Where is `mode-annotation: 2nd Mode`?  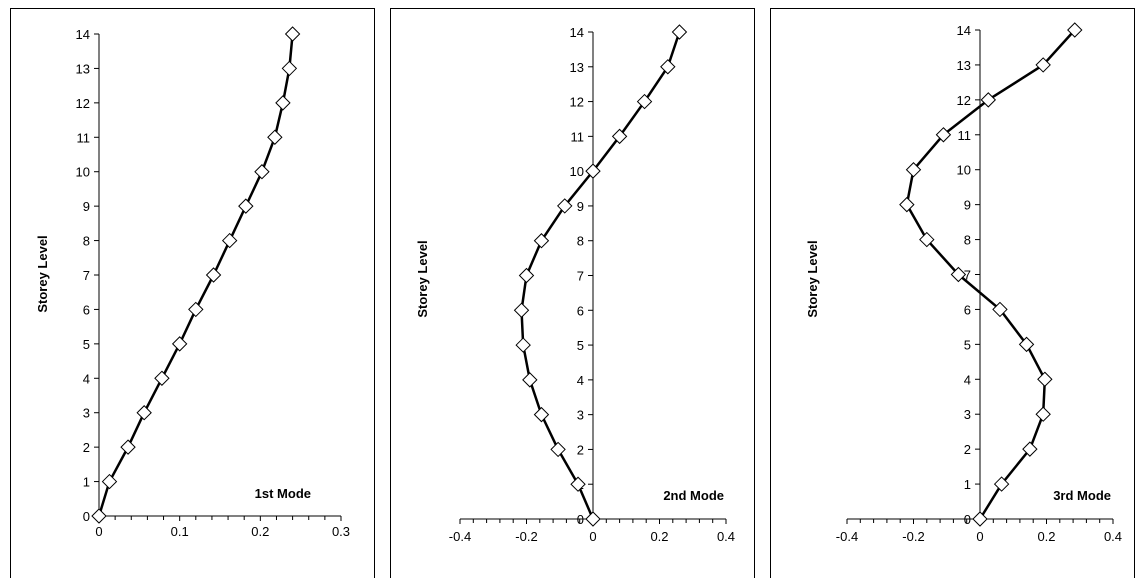
mode-annotation: 2nd Mode is located at coordinates (693, 495).